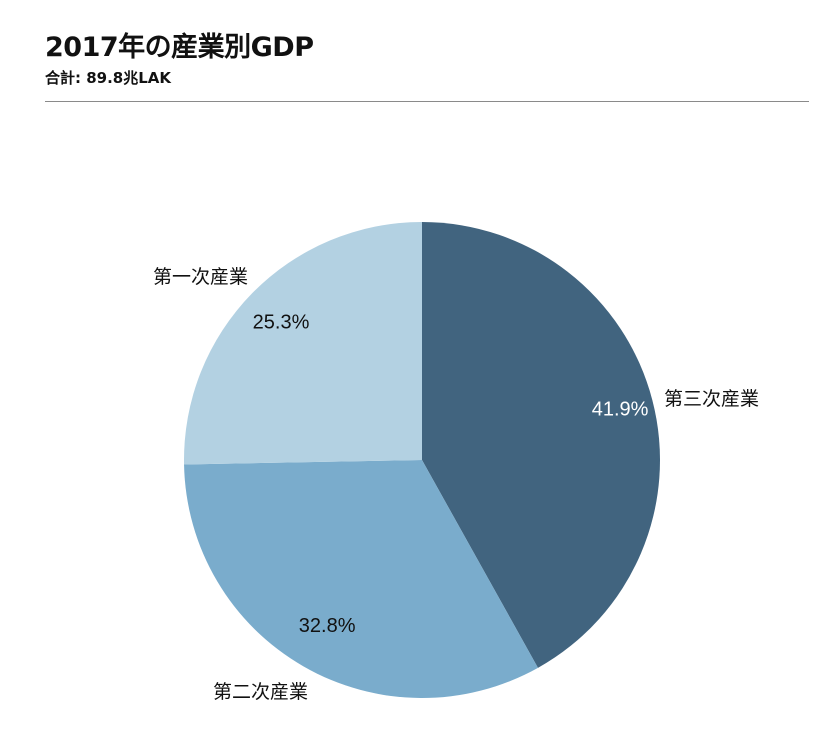  I want to click on chart-subtitle: 合計: 89.8兆LAK, so click(108, 78).